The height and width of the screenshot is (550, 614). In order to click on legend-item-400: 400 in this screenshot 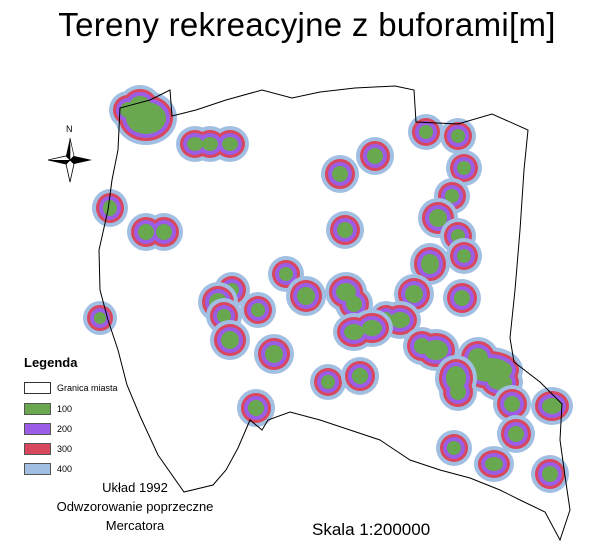, I will do `click(48, 469)`.